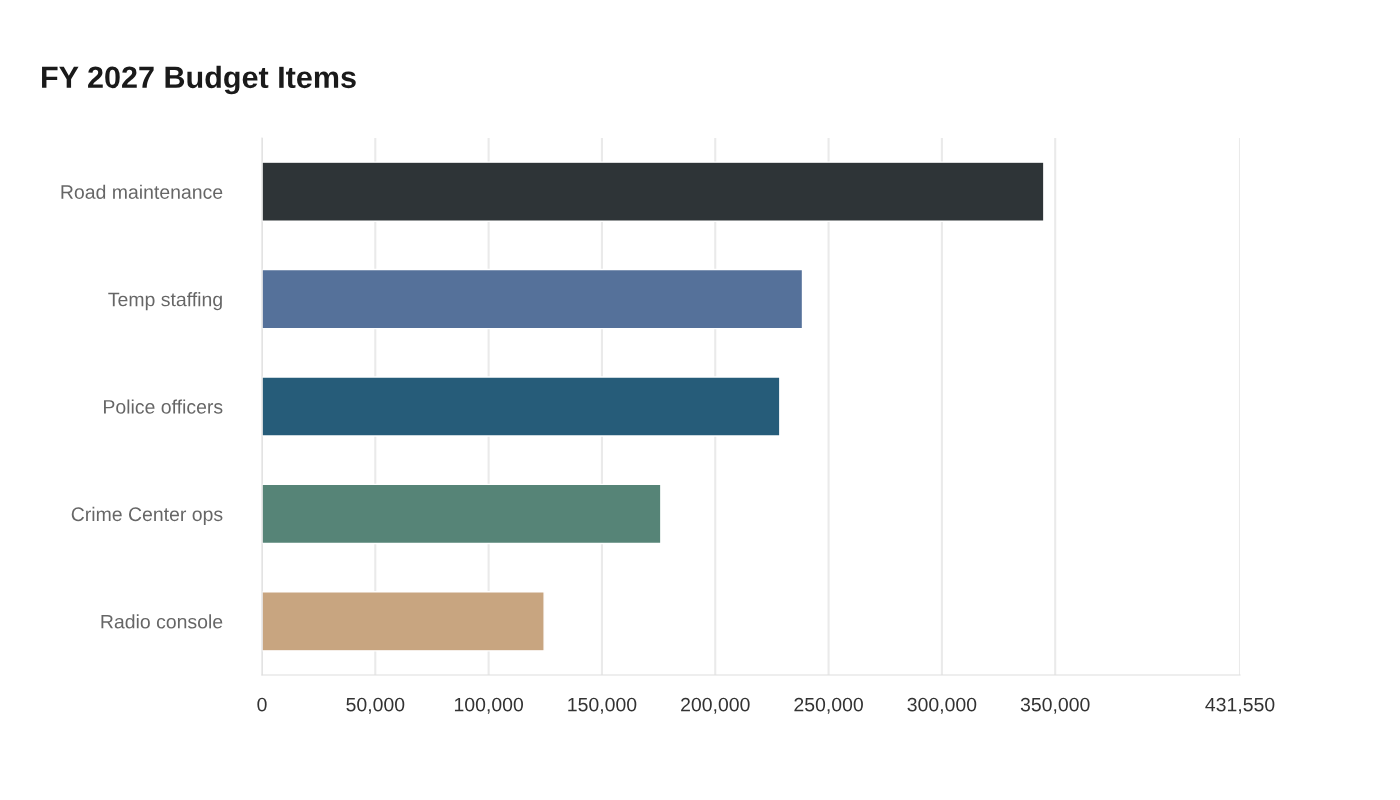  What do you see at coordinates (262, 704) in the screenshot?
I see `x-tick-label: 0` at bounding box center [262, 704].